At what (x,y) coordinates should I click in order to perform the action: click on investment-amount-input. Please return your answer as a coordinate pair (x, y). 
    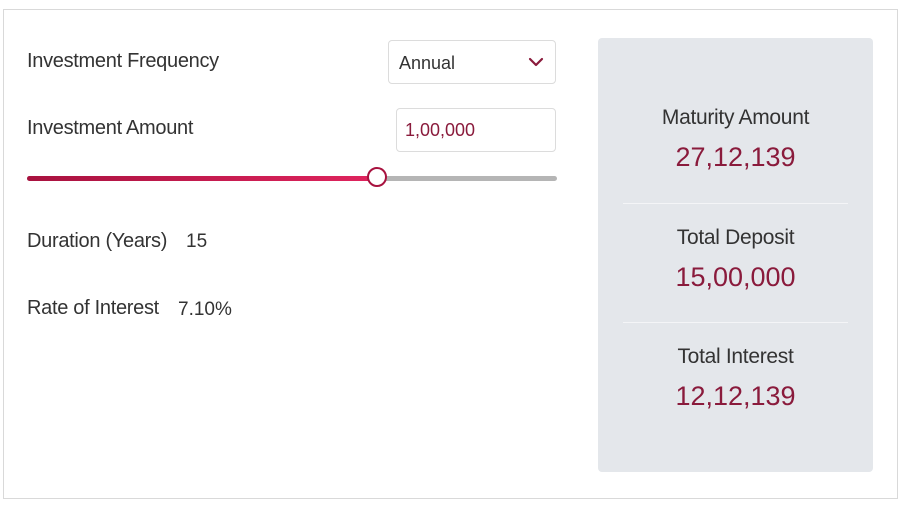
    Looking at the image, I should click on (476, 130).